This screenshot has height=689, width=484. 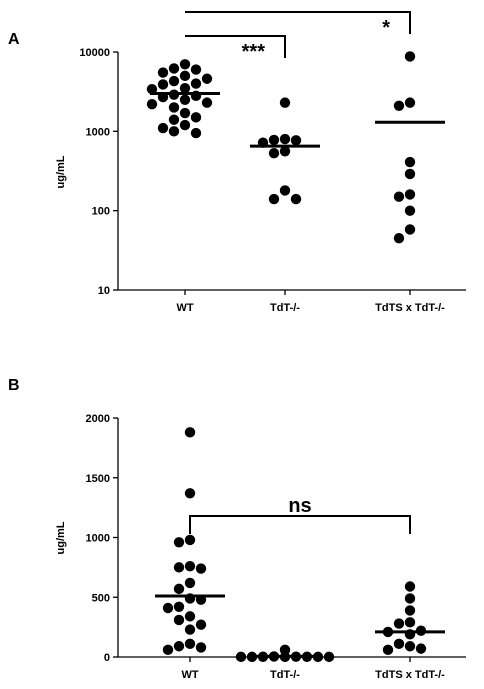 What do you see at coordinates (101, 212) in the screenshot?
I see `y-tick-label: 100` at bounding box center [101, 212].